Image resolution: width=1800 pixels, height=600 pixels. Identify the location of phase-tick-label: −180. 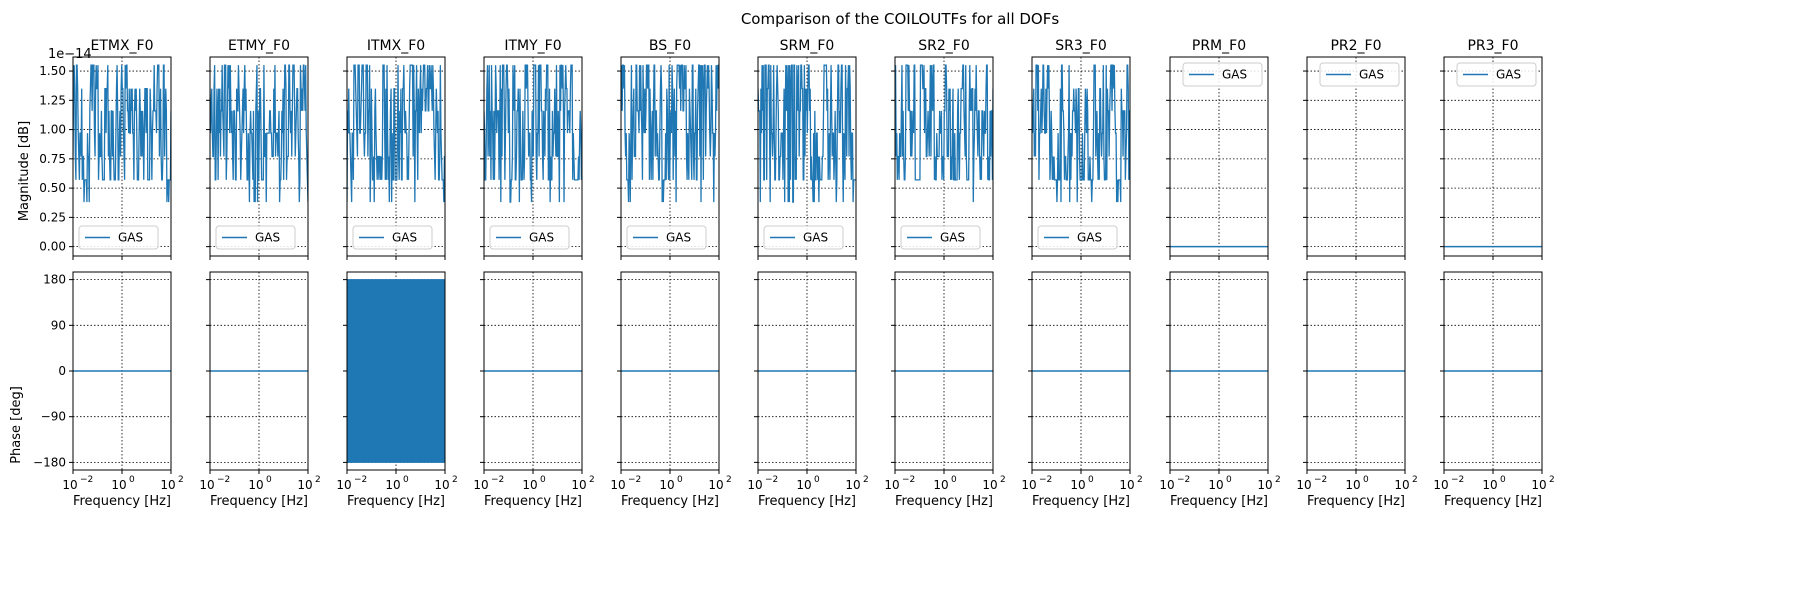
(49, 462).